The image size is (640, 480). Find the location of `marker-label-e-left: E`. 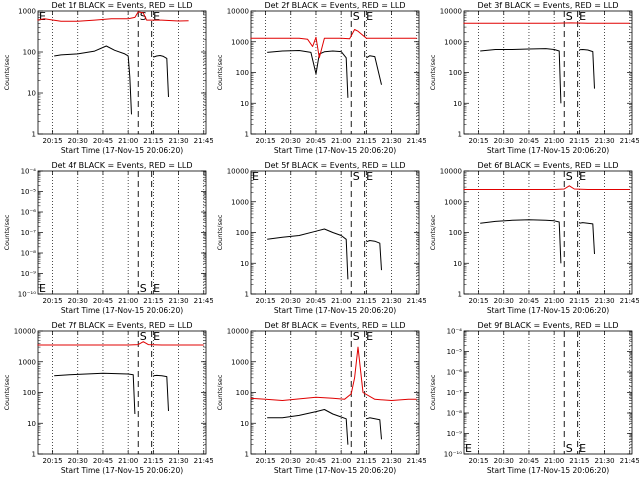

marker-label-e-left: E is located at coordinates (42, 288).